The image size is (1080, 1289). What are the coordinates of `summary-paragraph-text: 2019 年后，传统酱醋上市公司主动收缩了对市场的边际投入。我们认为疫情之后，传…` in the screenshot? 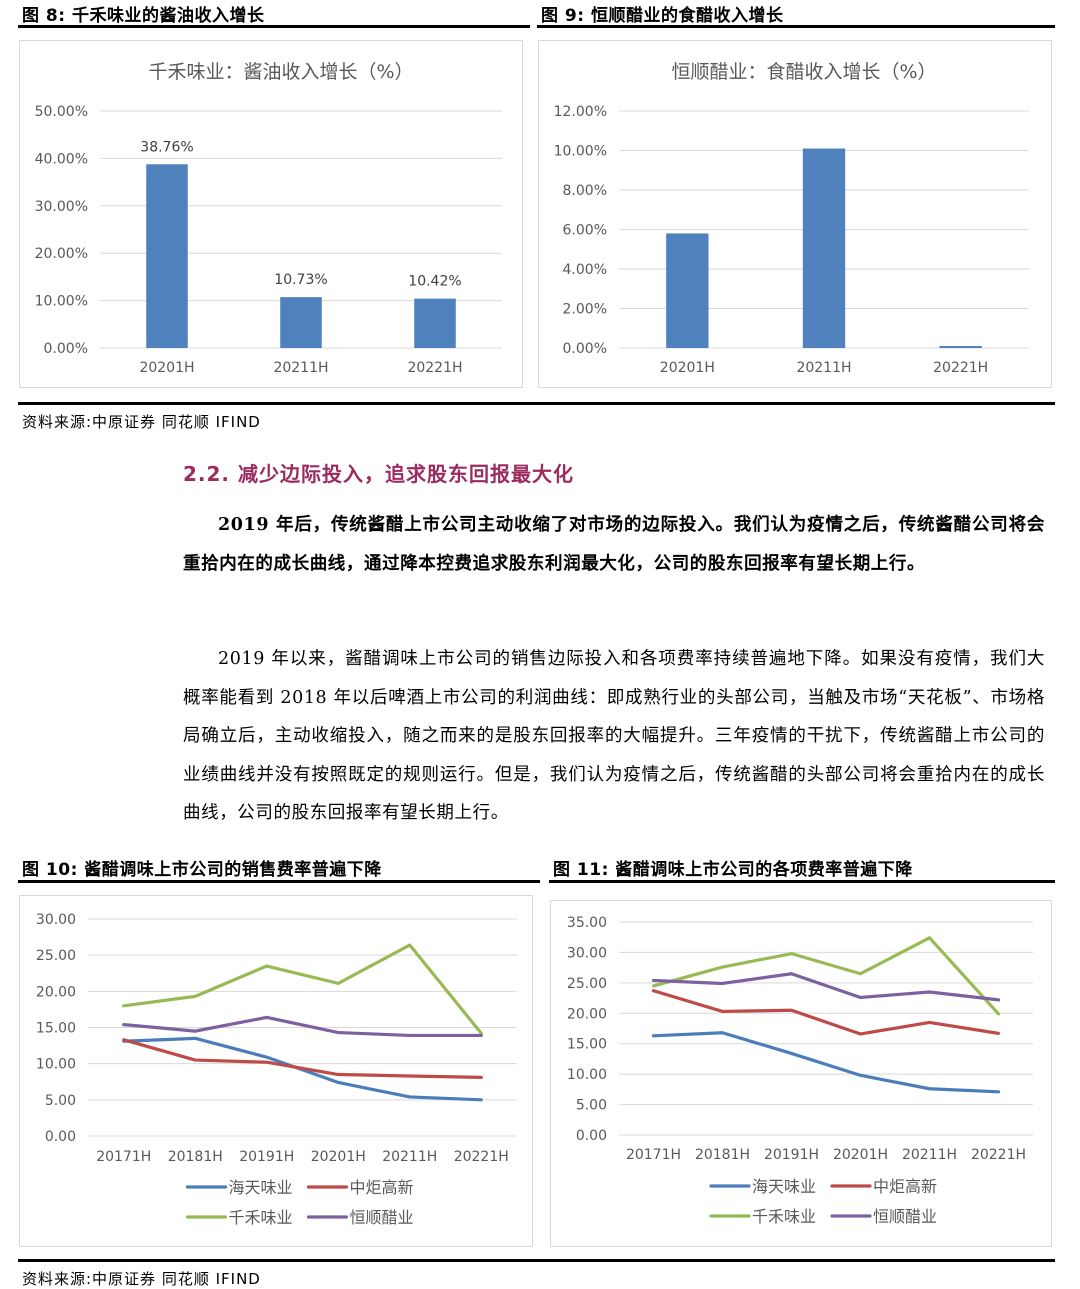 It's located at (614, 544).